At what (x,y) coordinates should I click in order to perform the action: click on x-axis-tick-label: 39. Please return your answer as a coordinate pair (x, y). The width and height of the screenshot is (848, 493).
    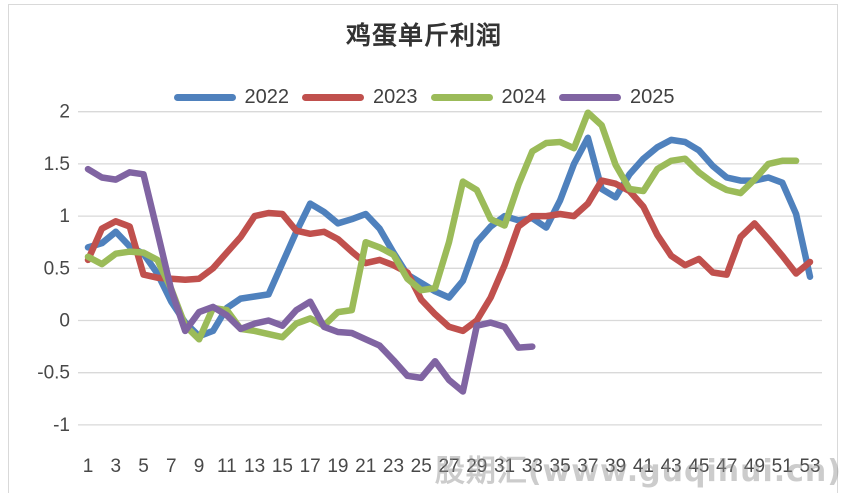
    Looking at the image, I should click on (615, 466).